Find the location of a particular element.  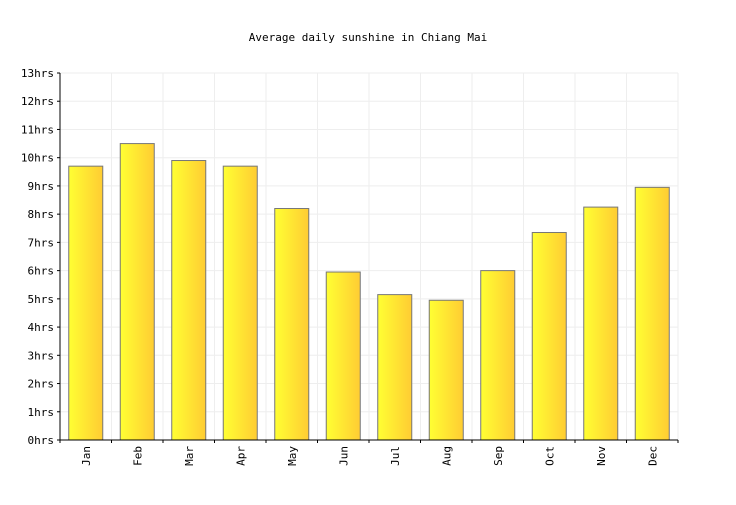

chart-title: Average daily sunshine in Chiang Mai is located at coordinates (368, 37).